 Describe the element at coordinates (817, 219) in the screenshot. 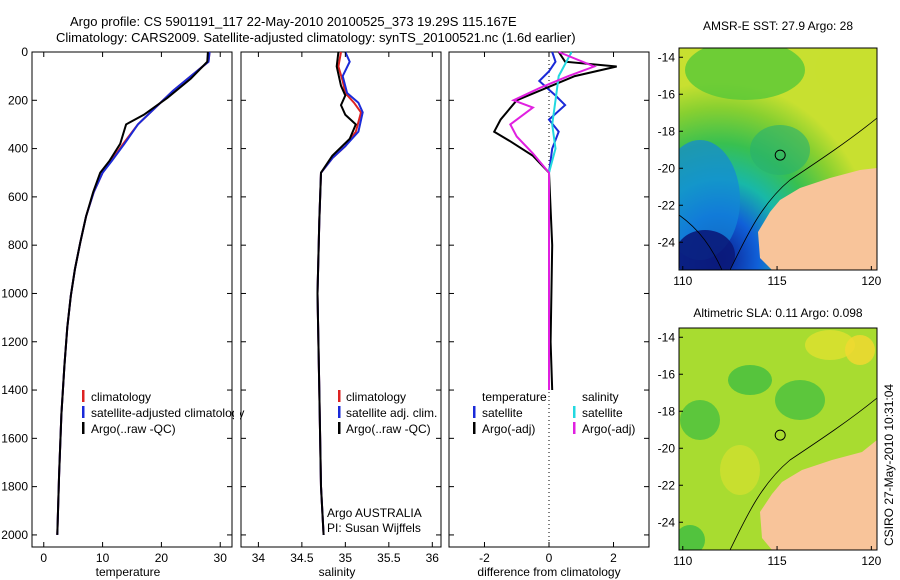

I see `sst-map-land` at that location.